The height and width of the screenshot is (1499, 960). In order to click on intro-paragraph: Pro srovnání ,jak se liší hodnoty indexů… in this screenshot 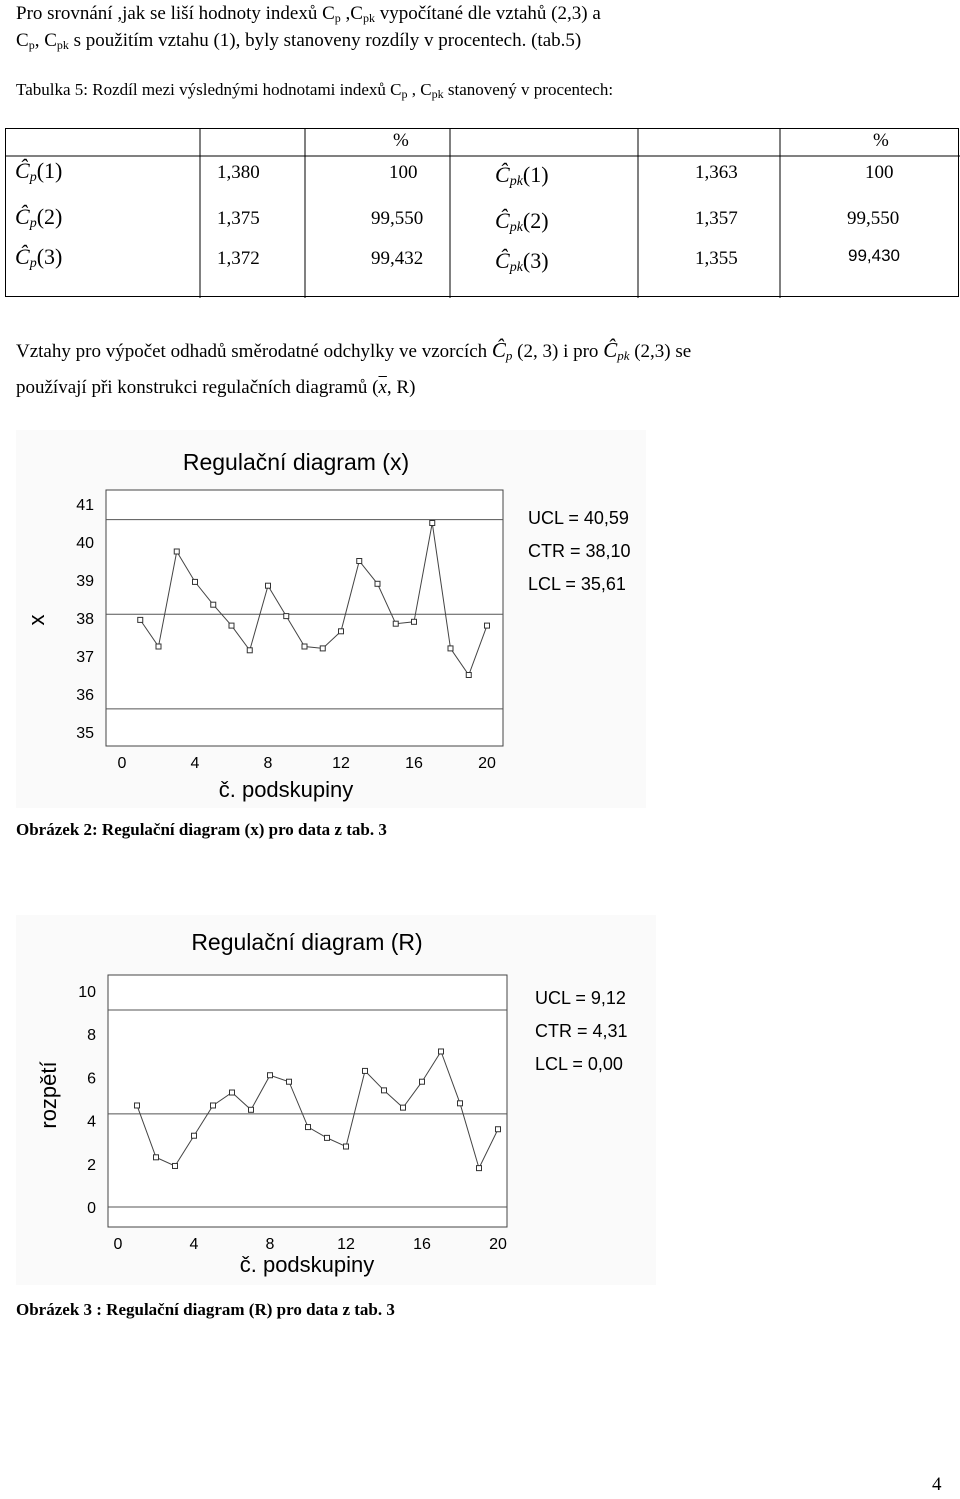, I will do `click(481, 27)`.